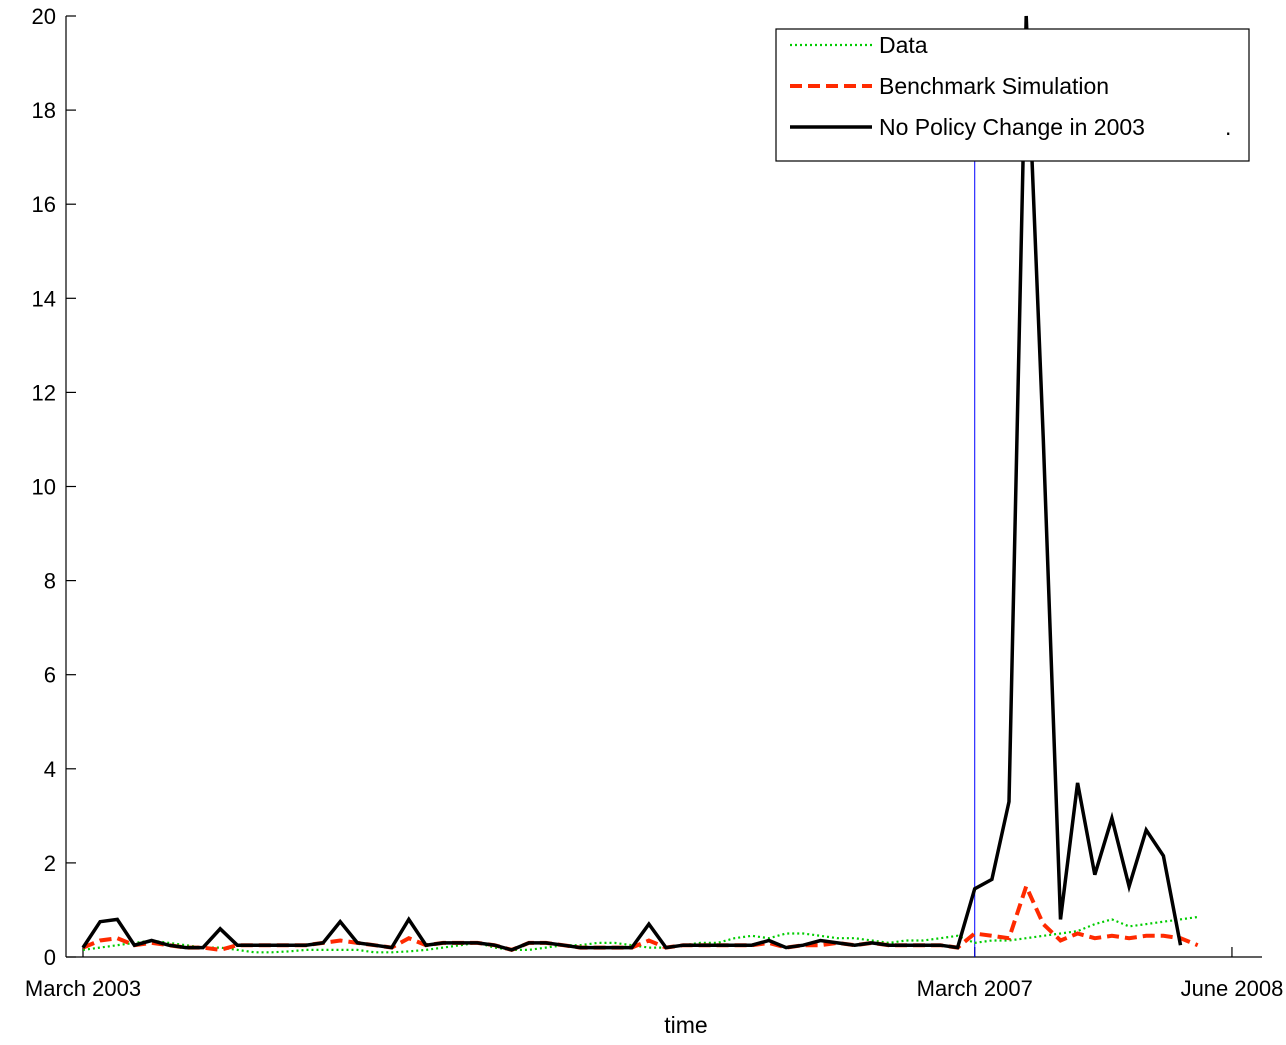 Image resolution: width=1286 pixels, height=1045 pixels. Describe the element at coordinates (50, 769) in the screenshot. I see `y-tick-label: 4` at that location.